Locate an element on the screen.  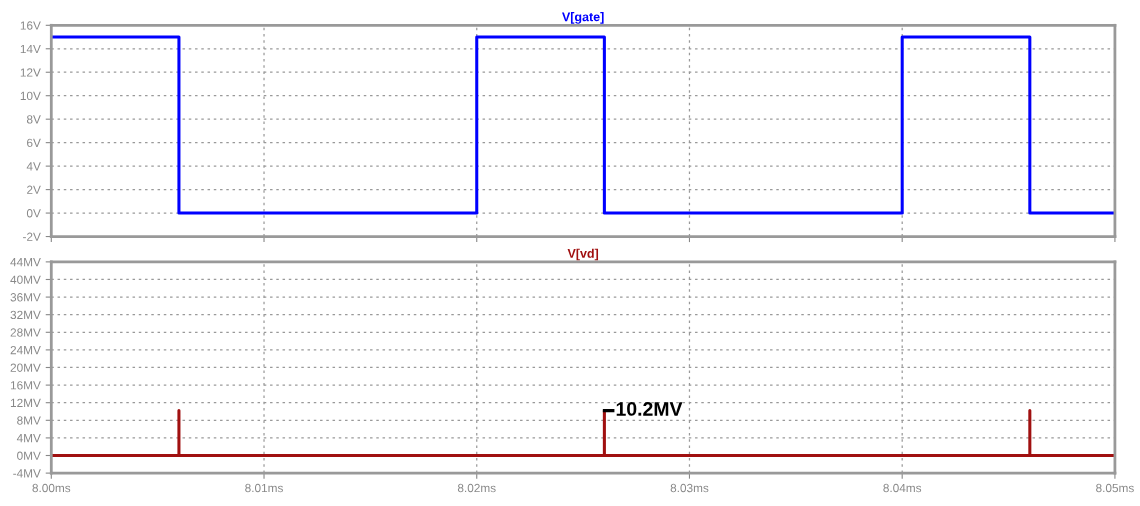
y-tick-label: 28MV is located at coordinates (25, 332).